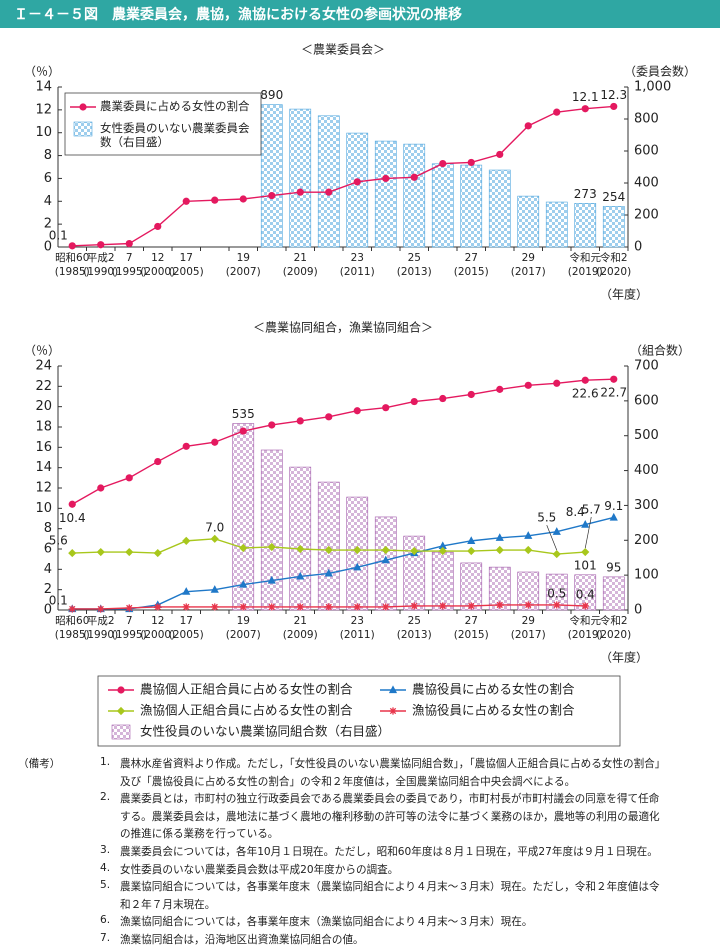 This screenshot has height=952, width=720. What do you see at coordinates (48, 155) in the screenshot?
I see `y-tick-label: 8` at bounding box center [48, 155].